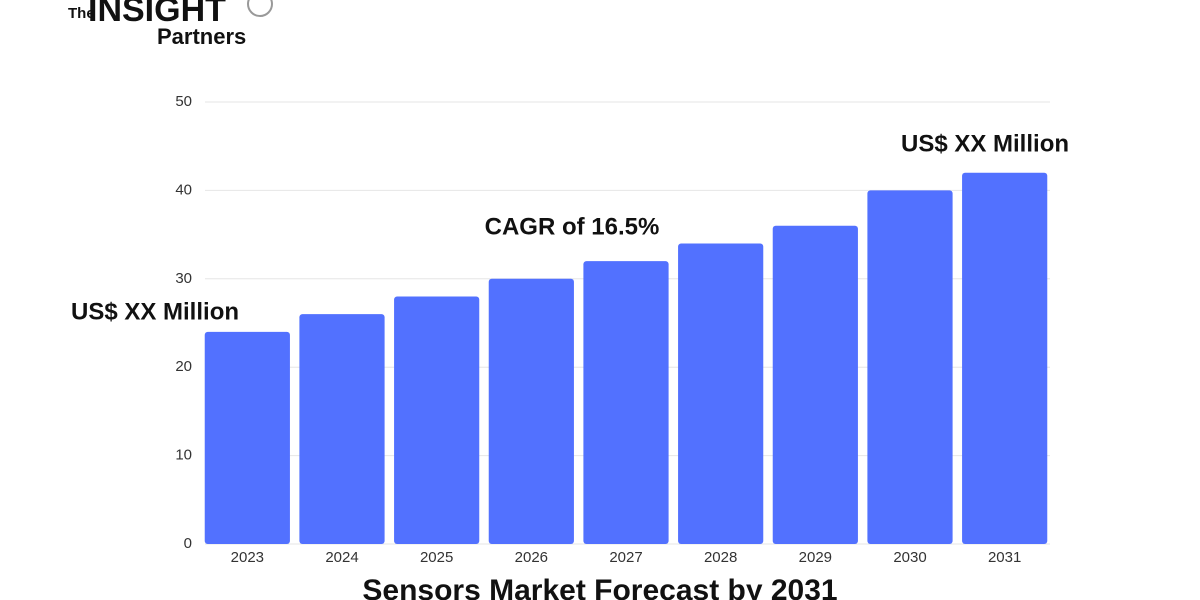  Describe the element at coordinates (341, 557) in the screenshot. I see `x-tick-label: 2024` at that location.